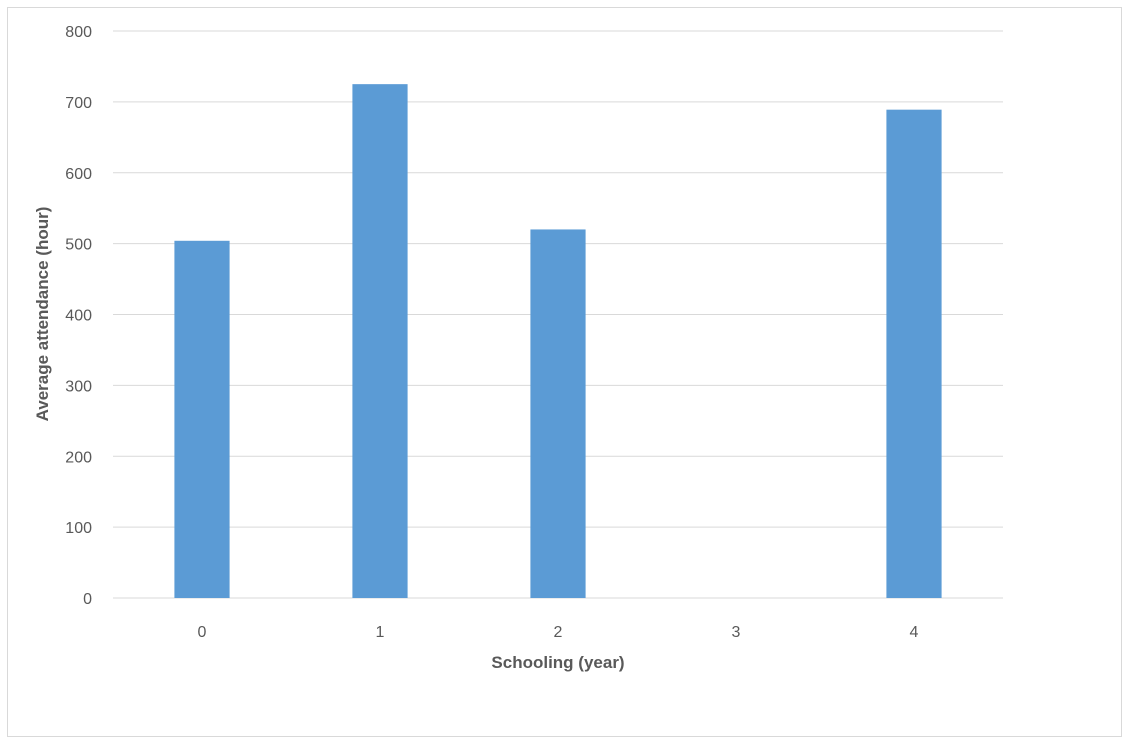 This screenshot has width=1129, height=744. What do you see at coordinates (914, 632) in the screenshot?
I see `x-tick-label: 4` at bounding box center [914, 632].